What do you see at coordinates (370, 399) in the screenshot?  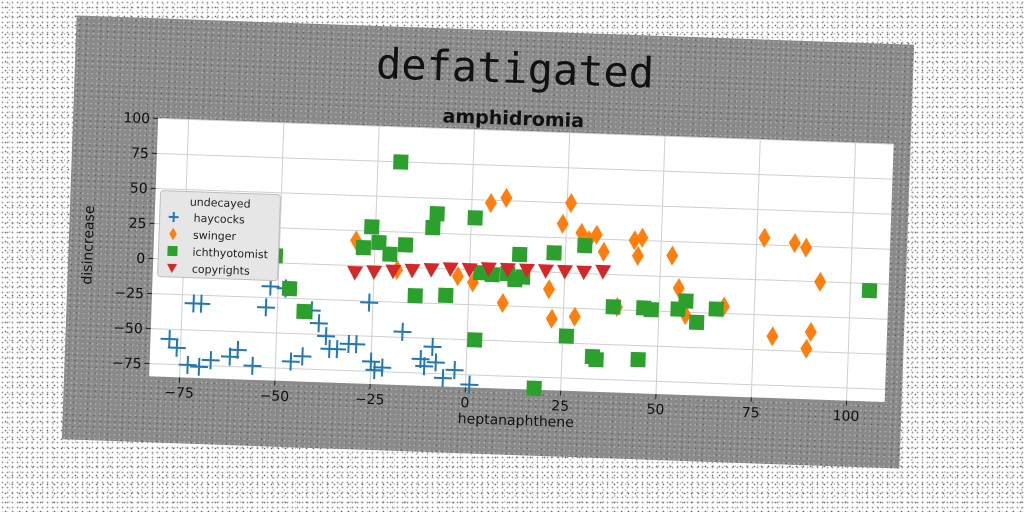 I see `x-tick-label: −25` at bounding box center [370, 399].